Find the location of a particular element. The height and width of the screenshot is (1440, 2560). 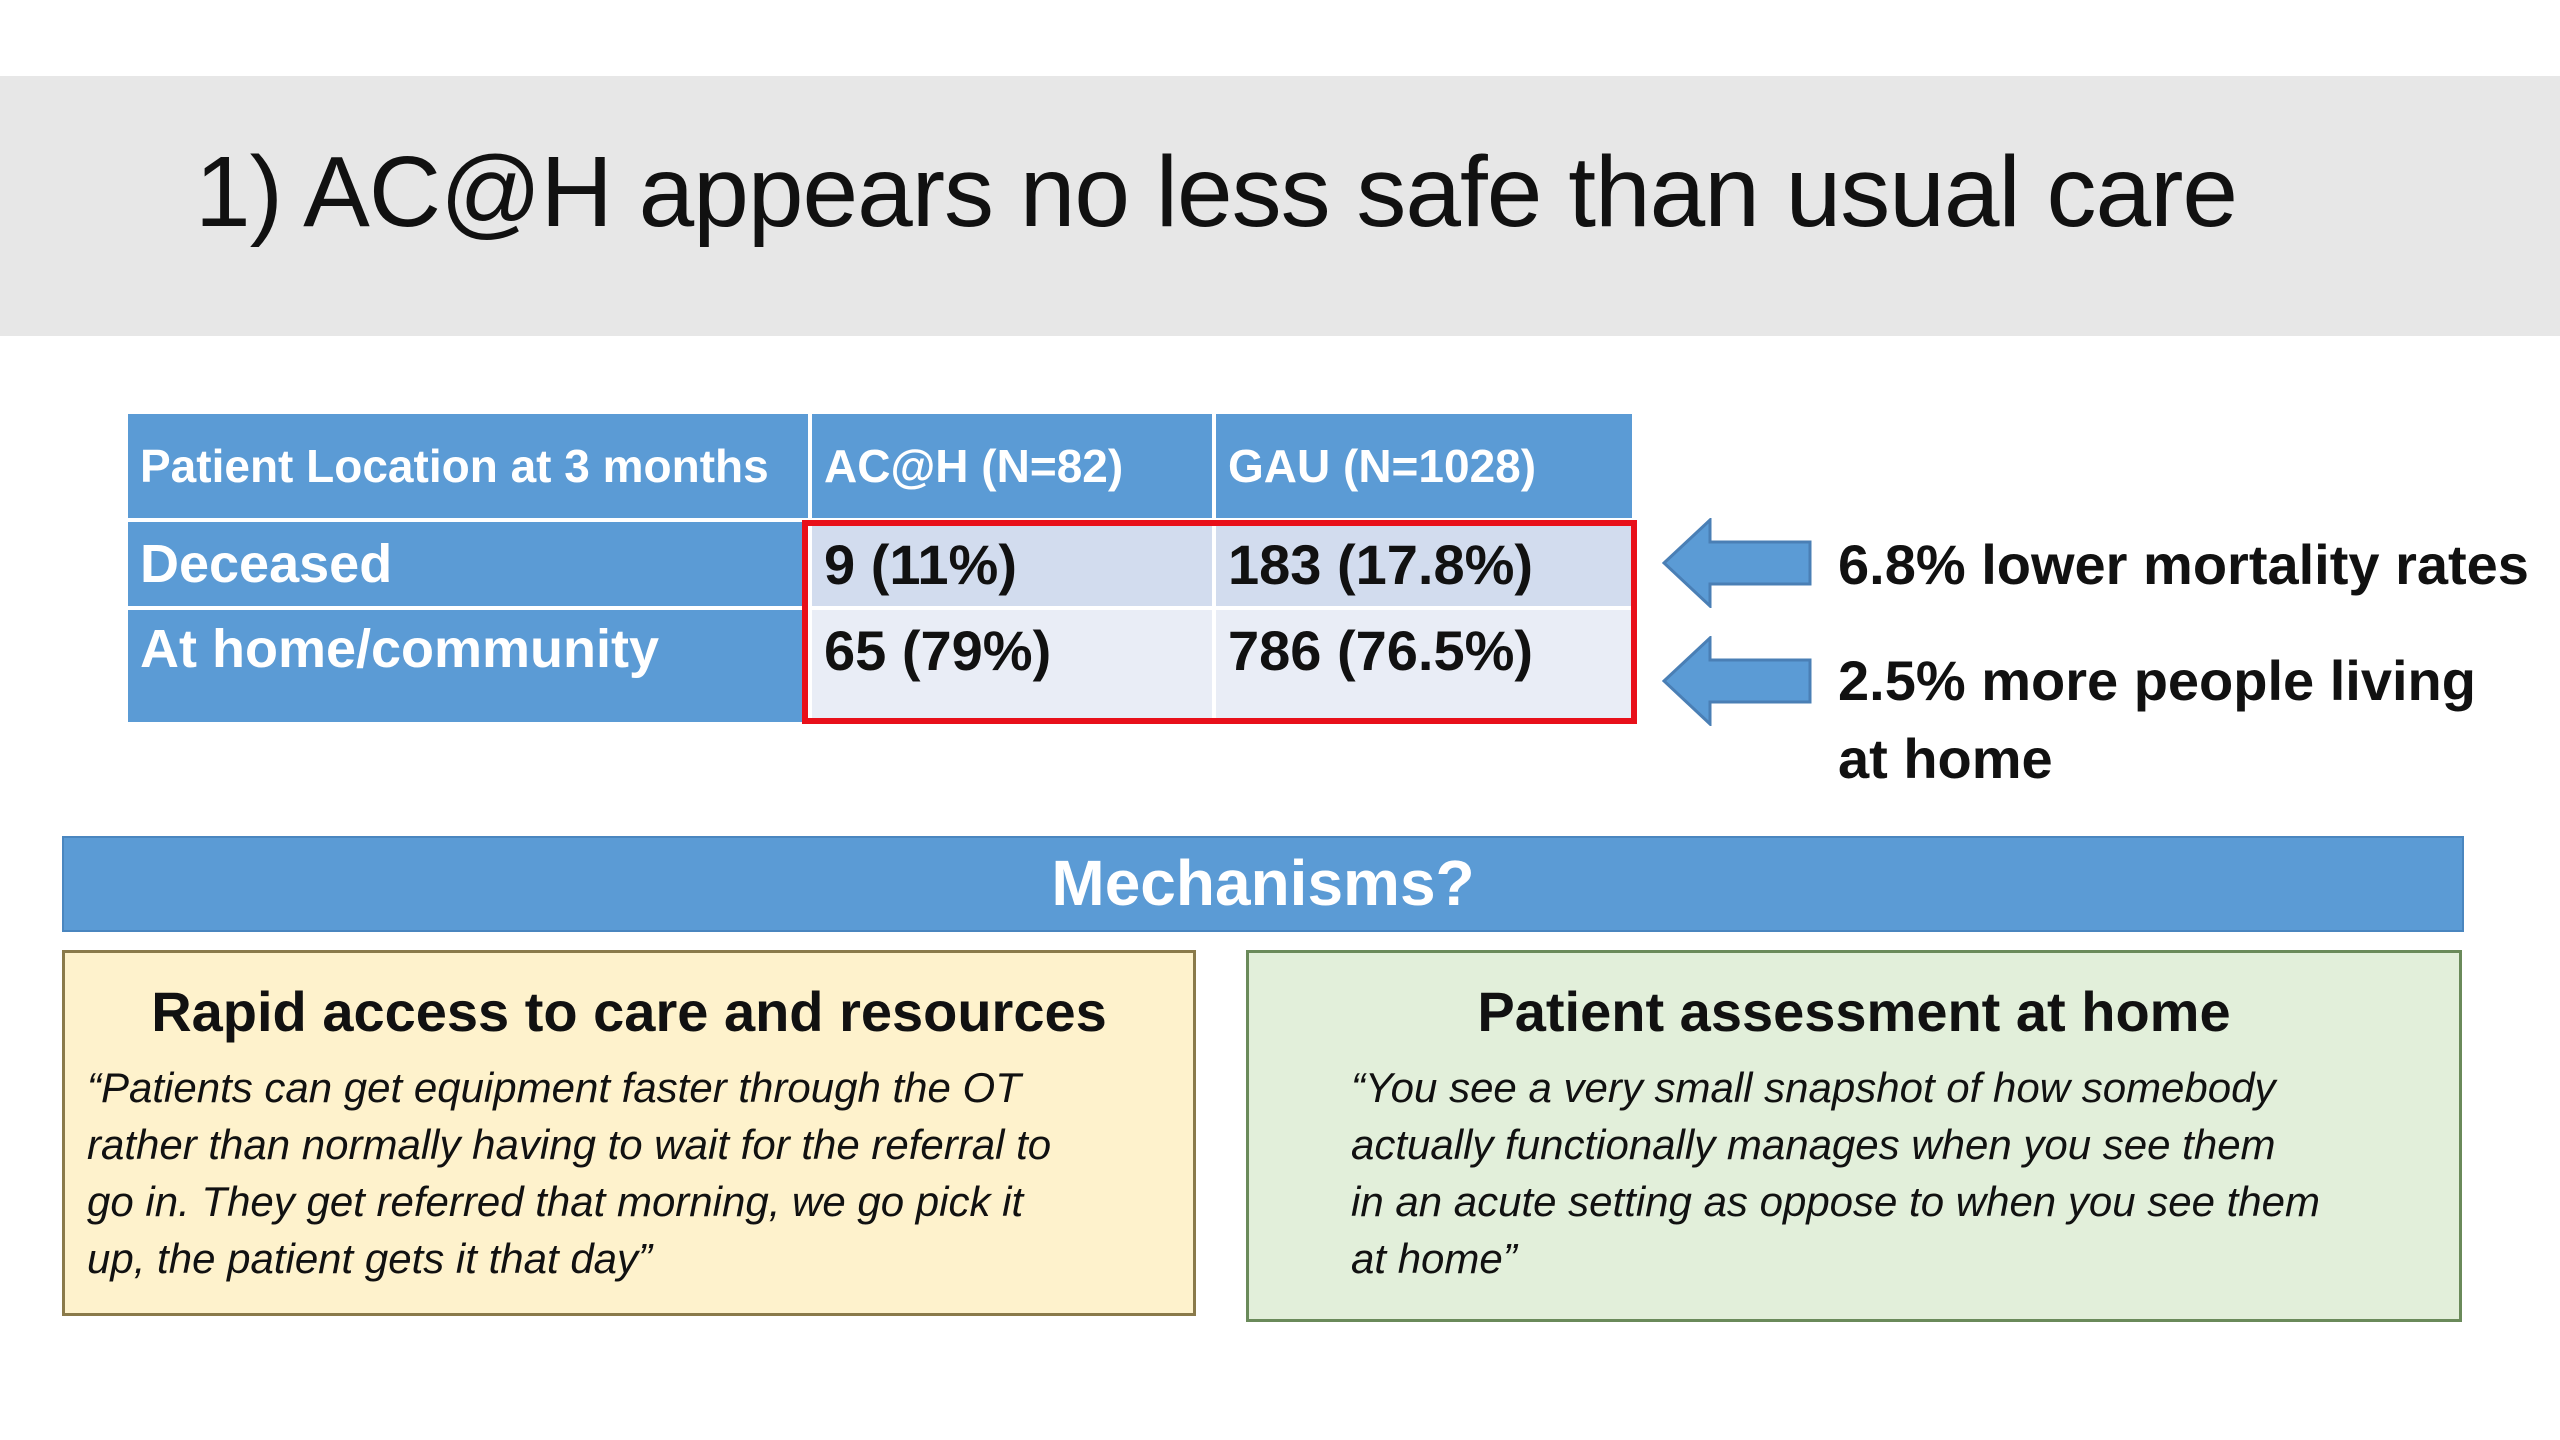

cell-ach-deceased: 9 (11%) is located at coordinates (1012, 564).